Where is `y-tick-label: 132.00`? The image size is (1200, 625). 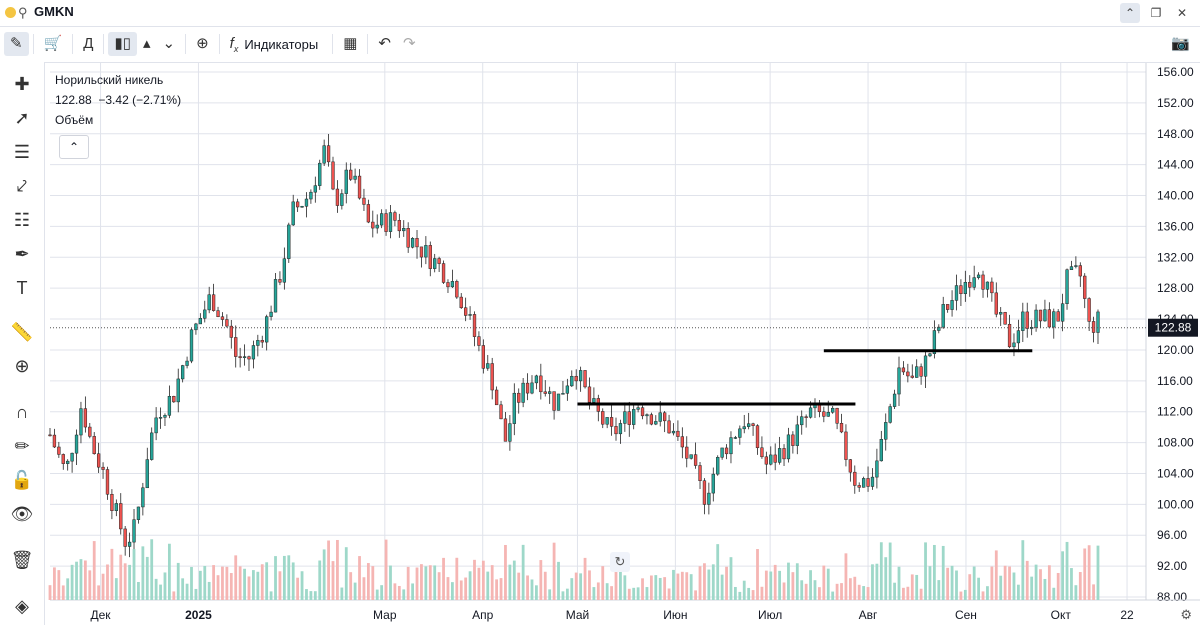 y-tick-label: 132.00 is located at coordinates (1175, 257).